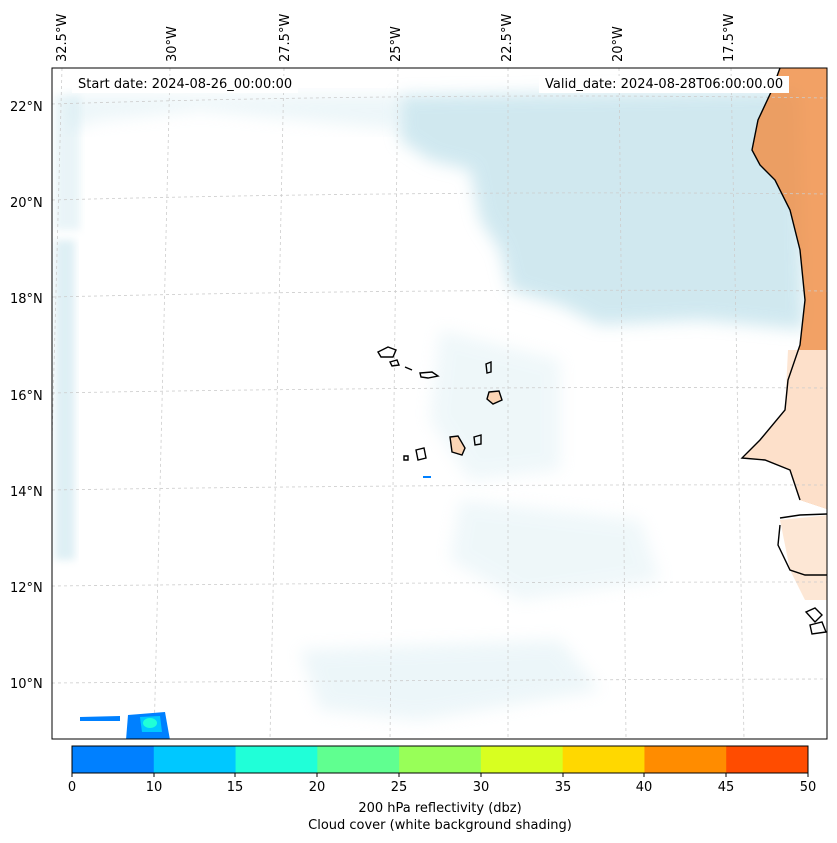  What do you see at coordinates (602, 210) in the screenshot?
I see `cloud-region-north-east` at bounding box center [602, 210].